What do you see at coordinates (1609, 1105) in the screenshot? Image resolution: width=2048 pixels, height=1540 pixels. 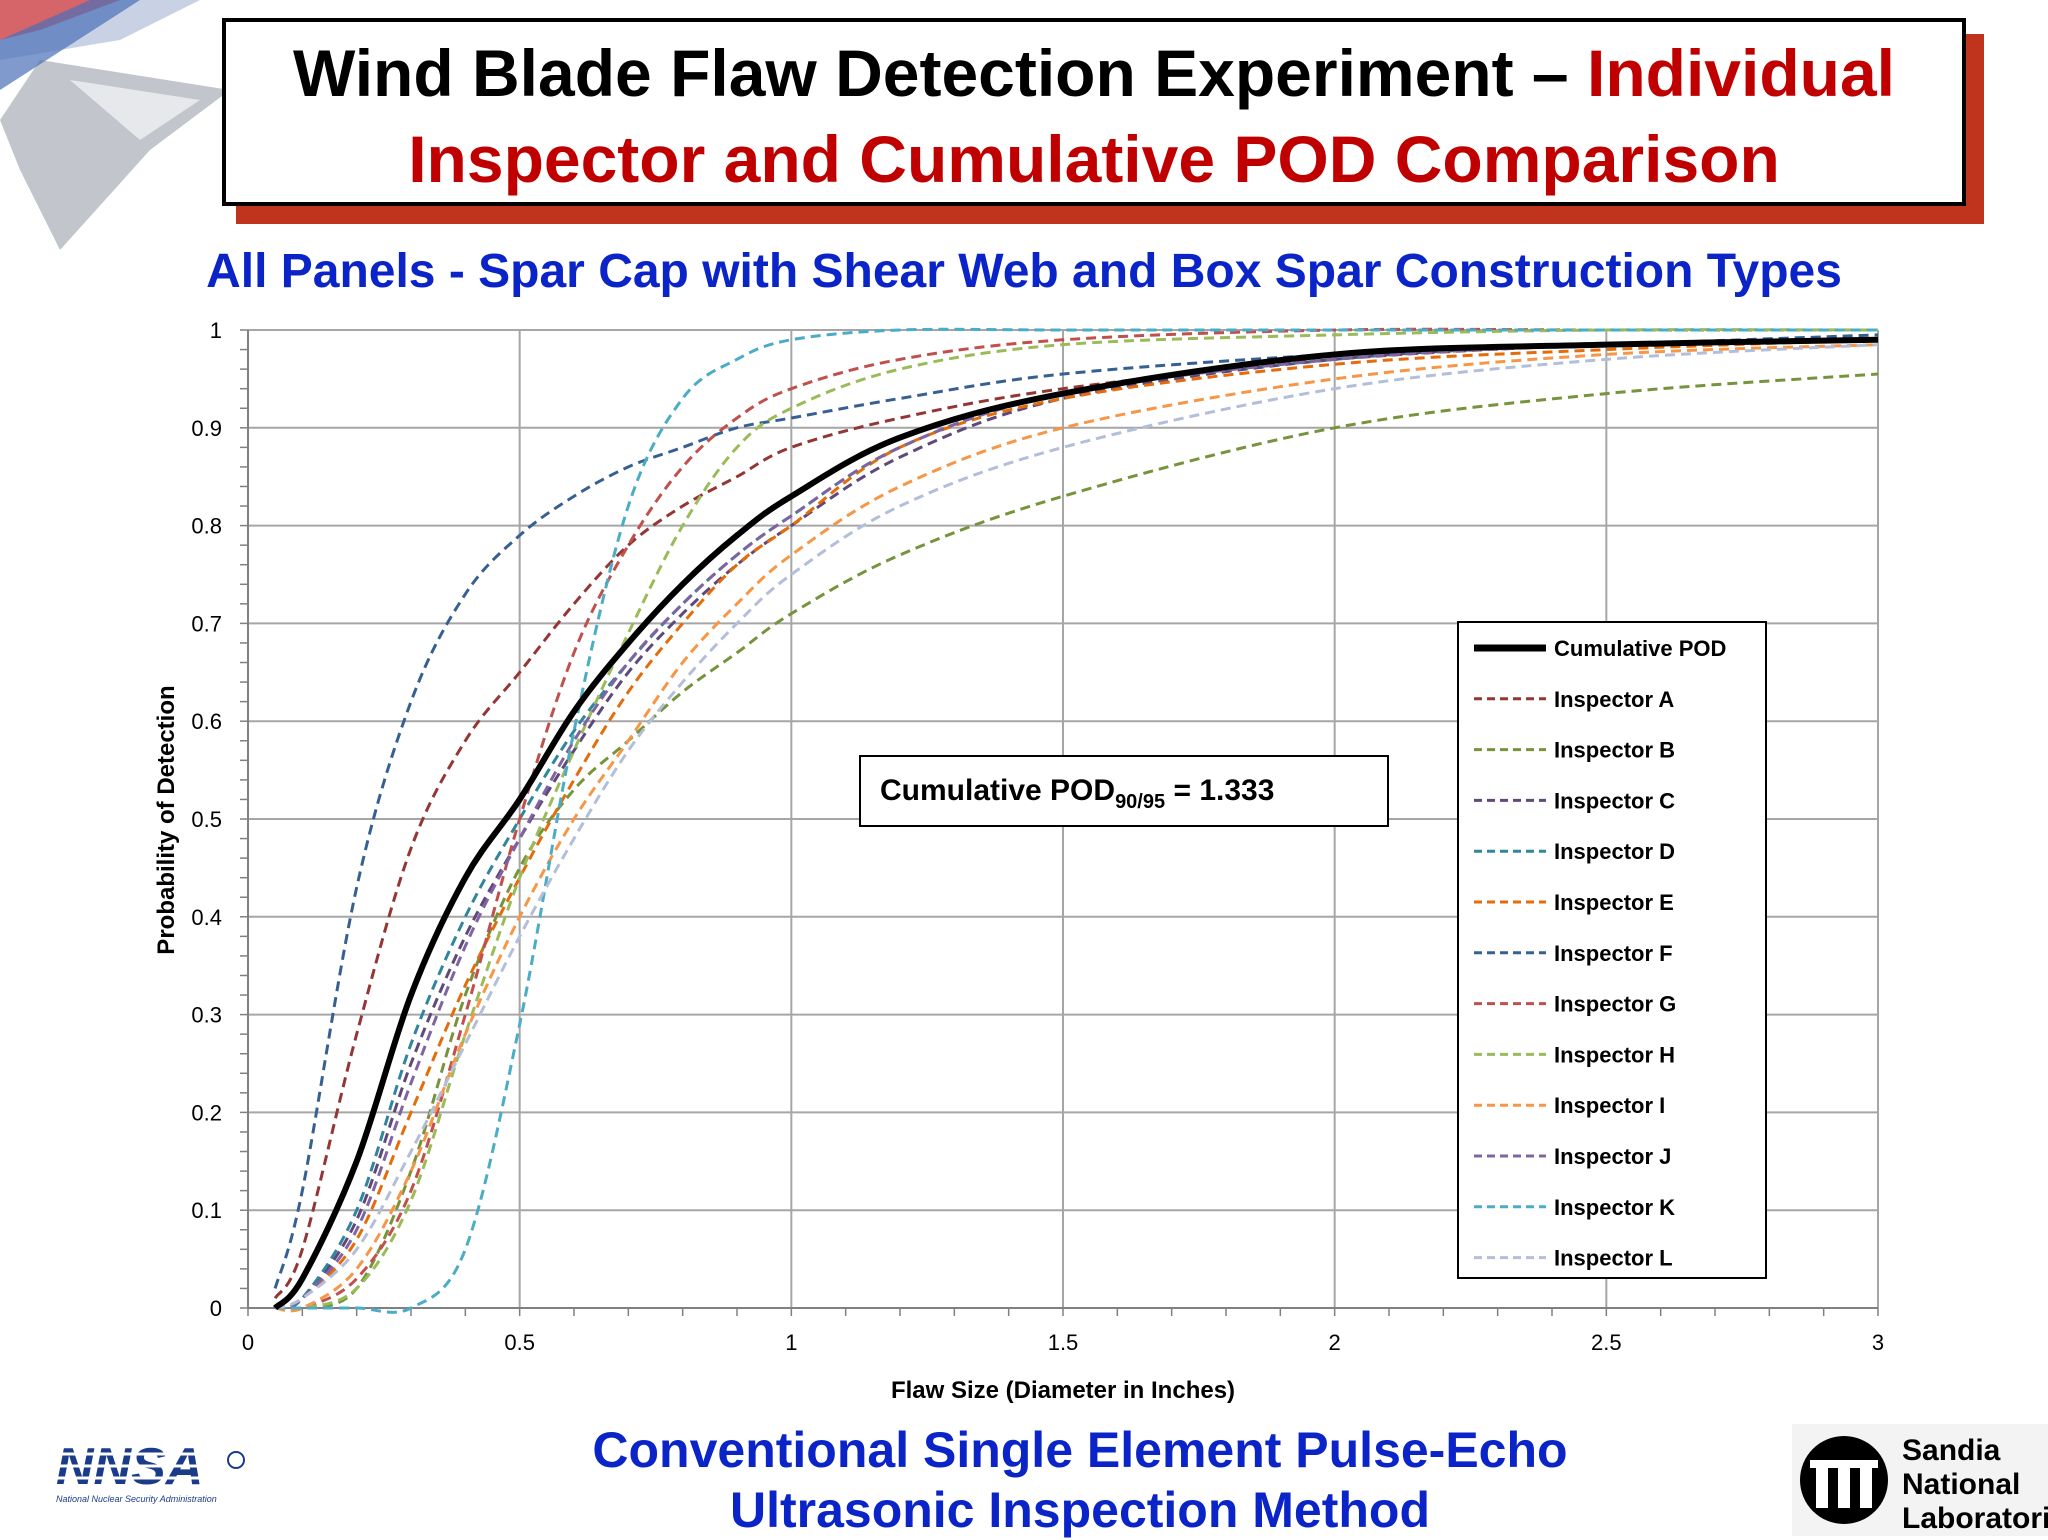 I see `legend-label-inspector-i: Inspector I` at bounding box center [1609, 1105].